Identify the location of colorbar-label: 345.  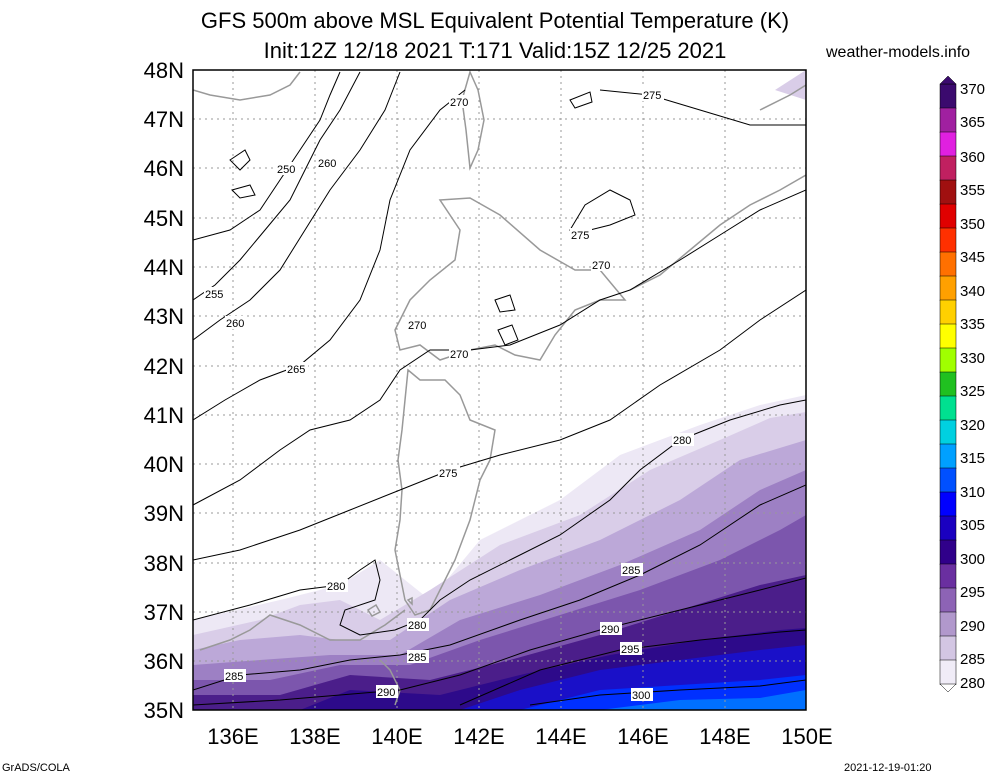
(972, 257).